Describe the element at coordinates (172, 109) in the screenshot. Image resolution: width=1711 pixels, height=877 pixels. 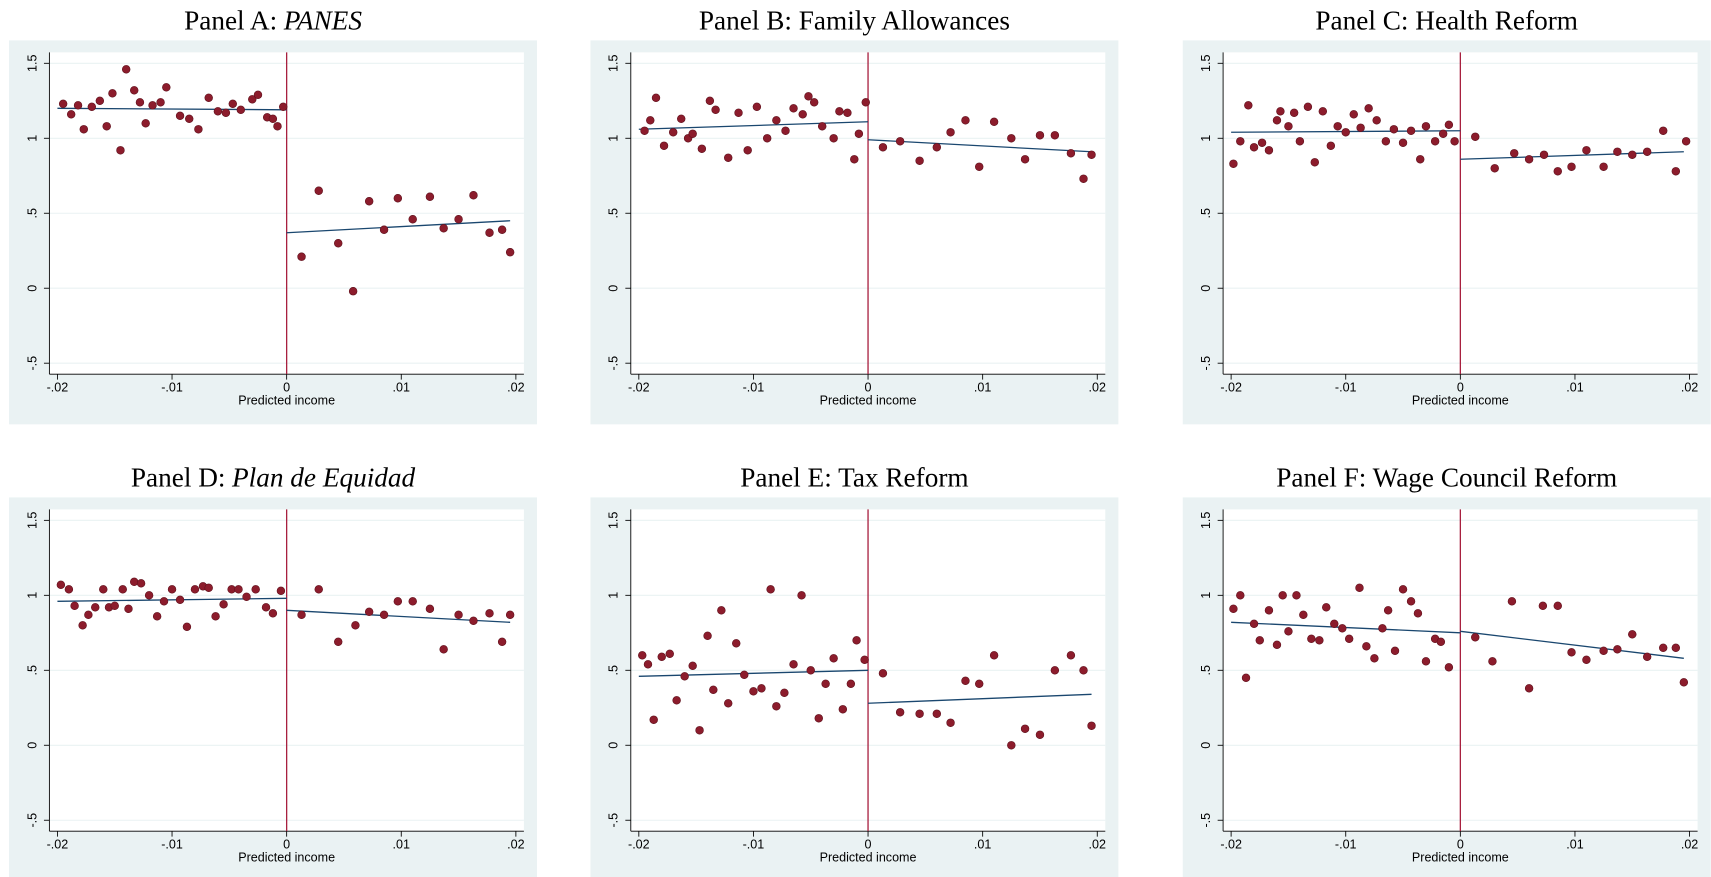
I see `fit-line` at that location.